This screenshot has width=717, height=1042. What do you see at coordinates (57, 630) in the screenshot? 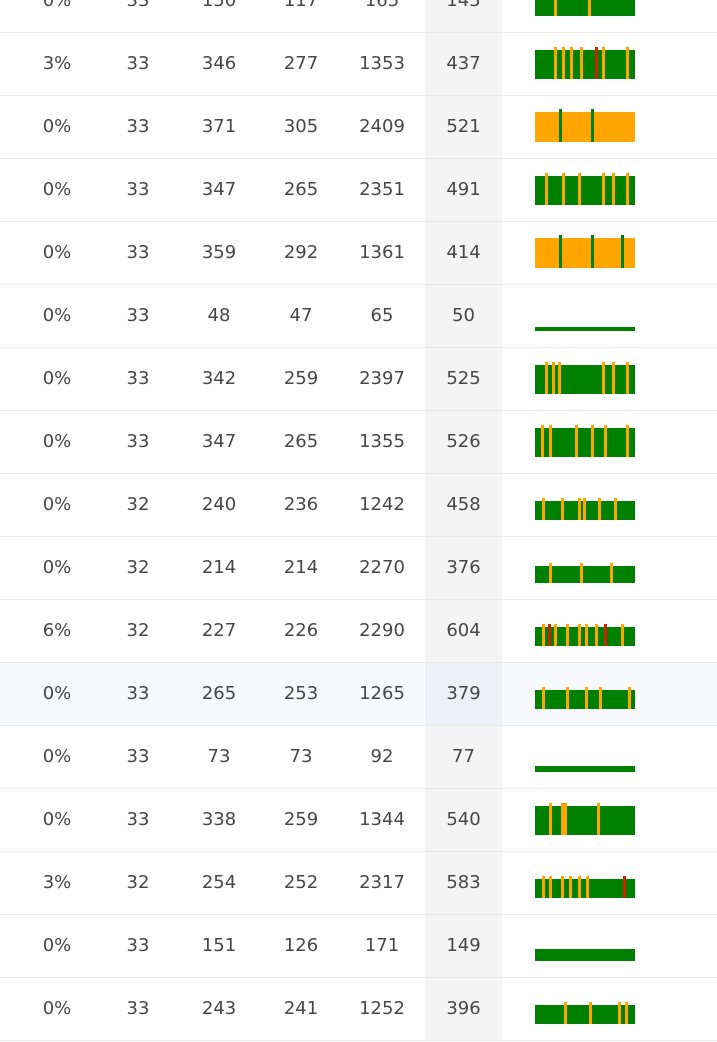
I see `packet-loss-cell: 6%` at bounding box center [57, 630].